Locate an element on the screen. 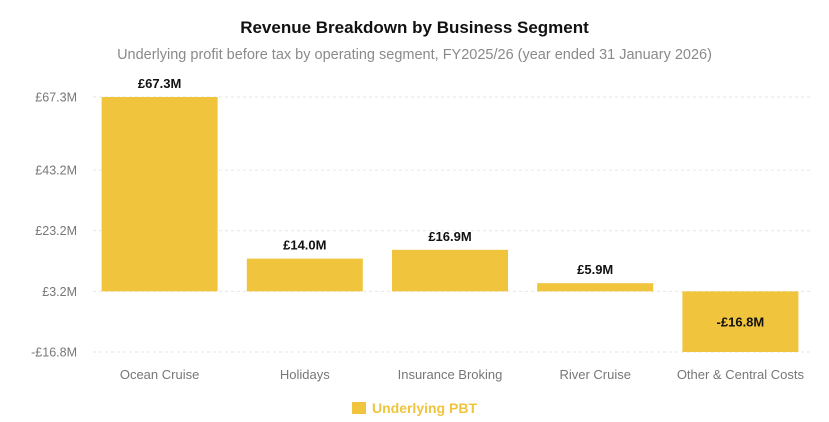 The width and height of the screenshot is (829, 422). x-tick-label: Ocean Cruise is located at coordinates (159, 374).